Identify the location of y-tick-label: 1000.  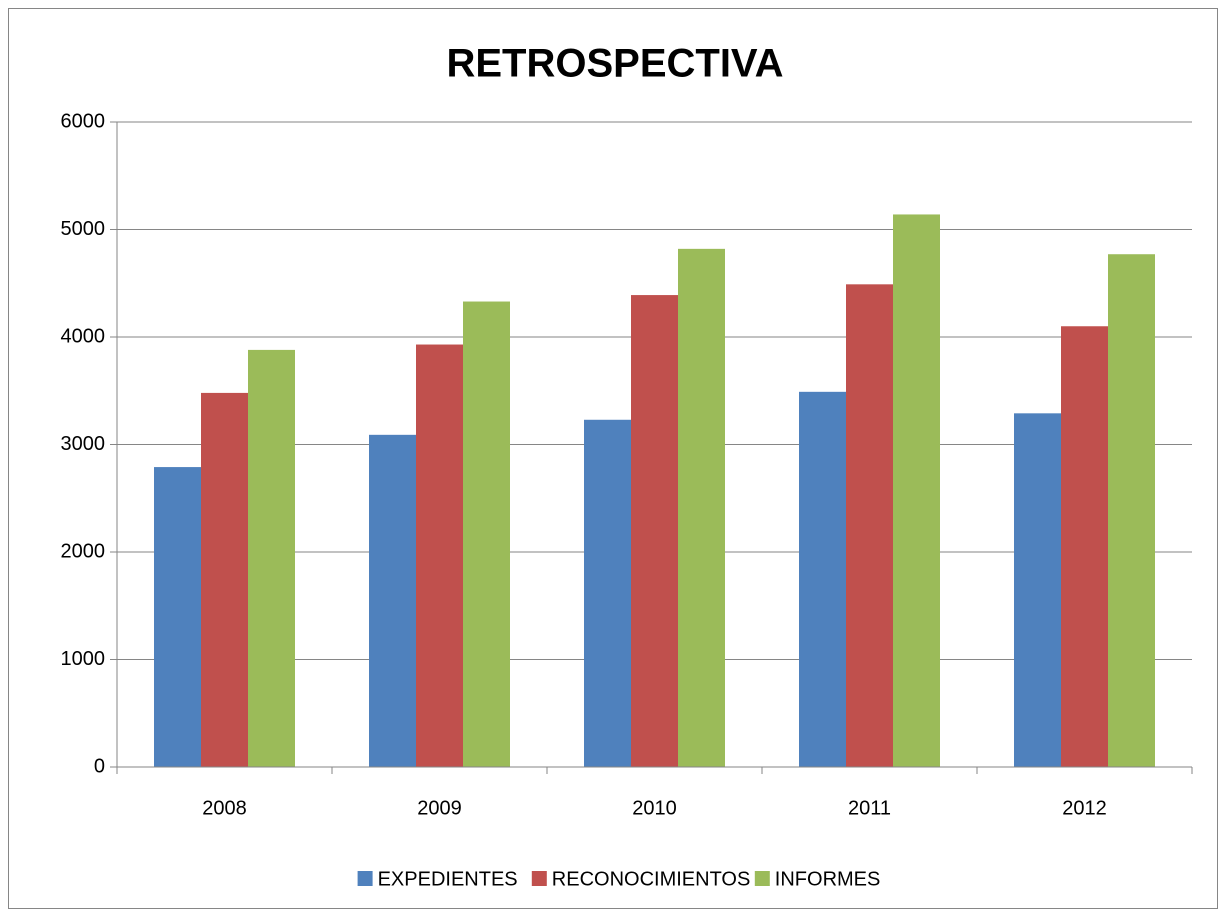
(83, 659).